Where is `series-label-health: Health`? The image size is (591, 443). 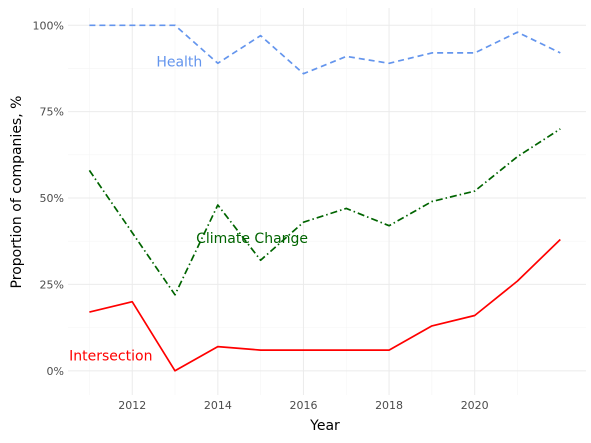
series-label-health: Health is located at coordinates (179, 63).